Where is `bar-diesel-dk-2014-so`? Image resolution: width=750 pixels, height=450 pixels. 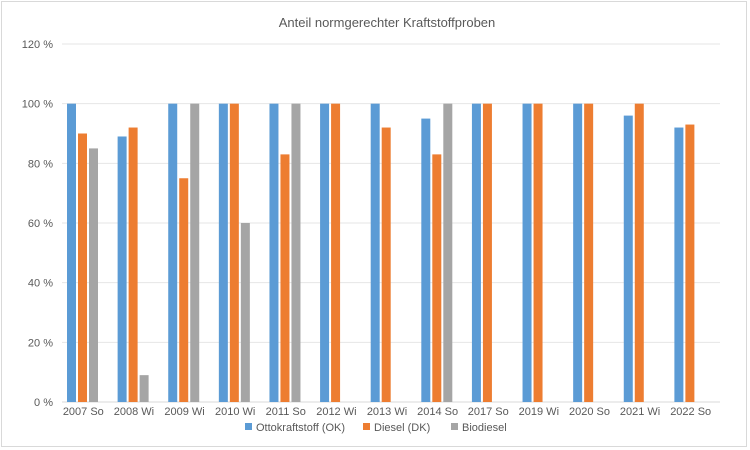 bar-diesel-dk-2014-so is located at coordinates (437, 278).